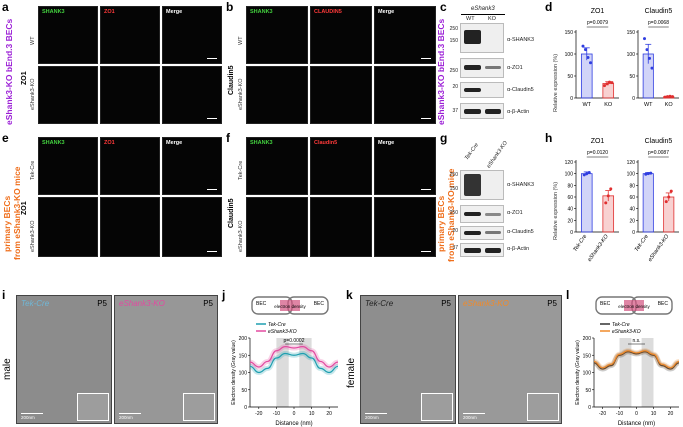 The width and height of the screenshot is (683, 427). I want to click on chart-d-zo1: ZO1 0 50 100 150 WT KO p=0.0079, so click(592, 58).